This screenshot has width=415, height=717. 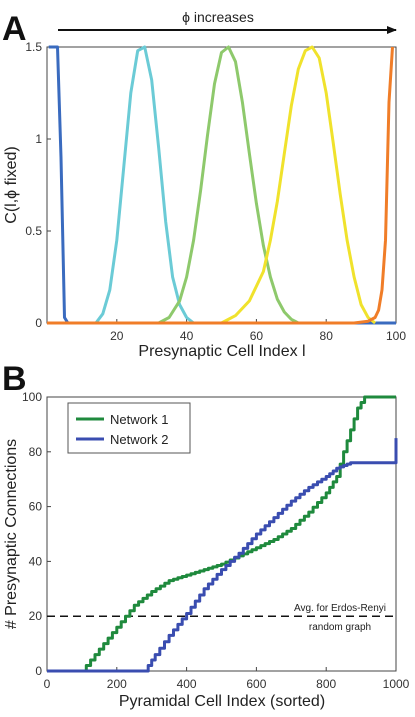 What do you see at coordinates (340, 627) in the screenshot?
I see `reference-line-label-bottom: random graph` at bounding box center [340, 627].